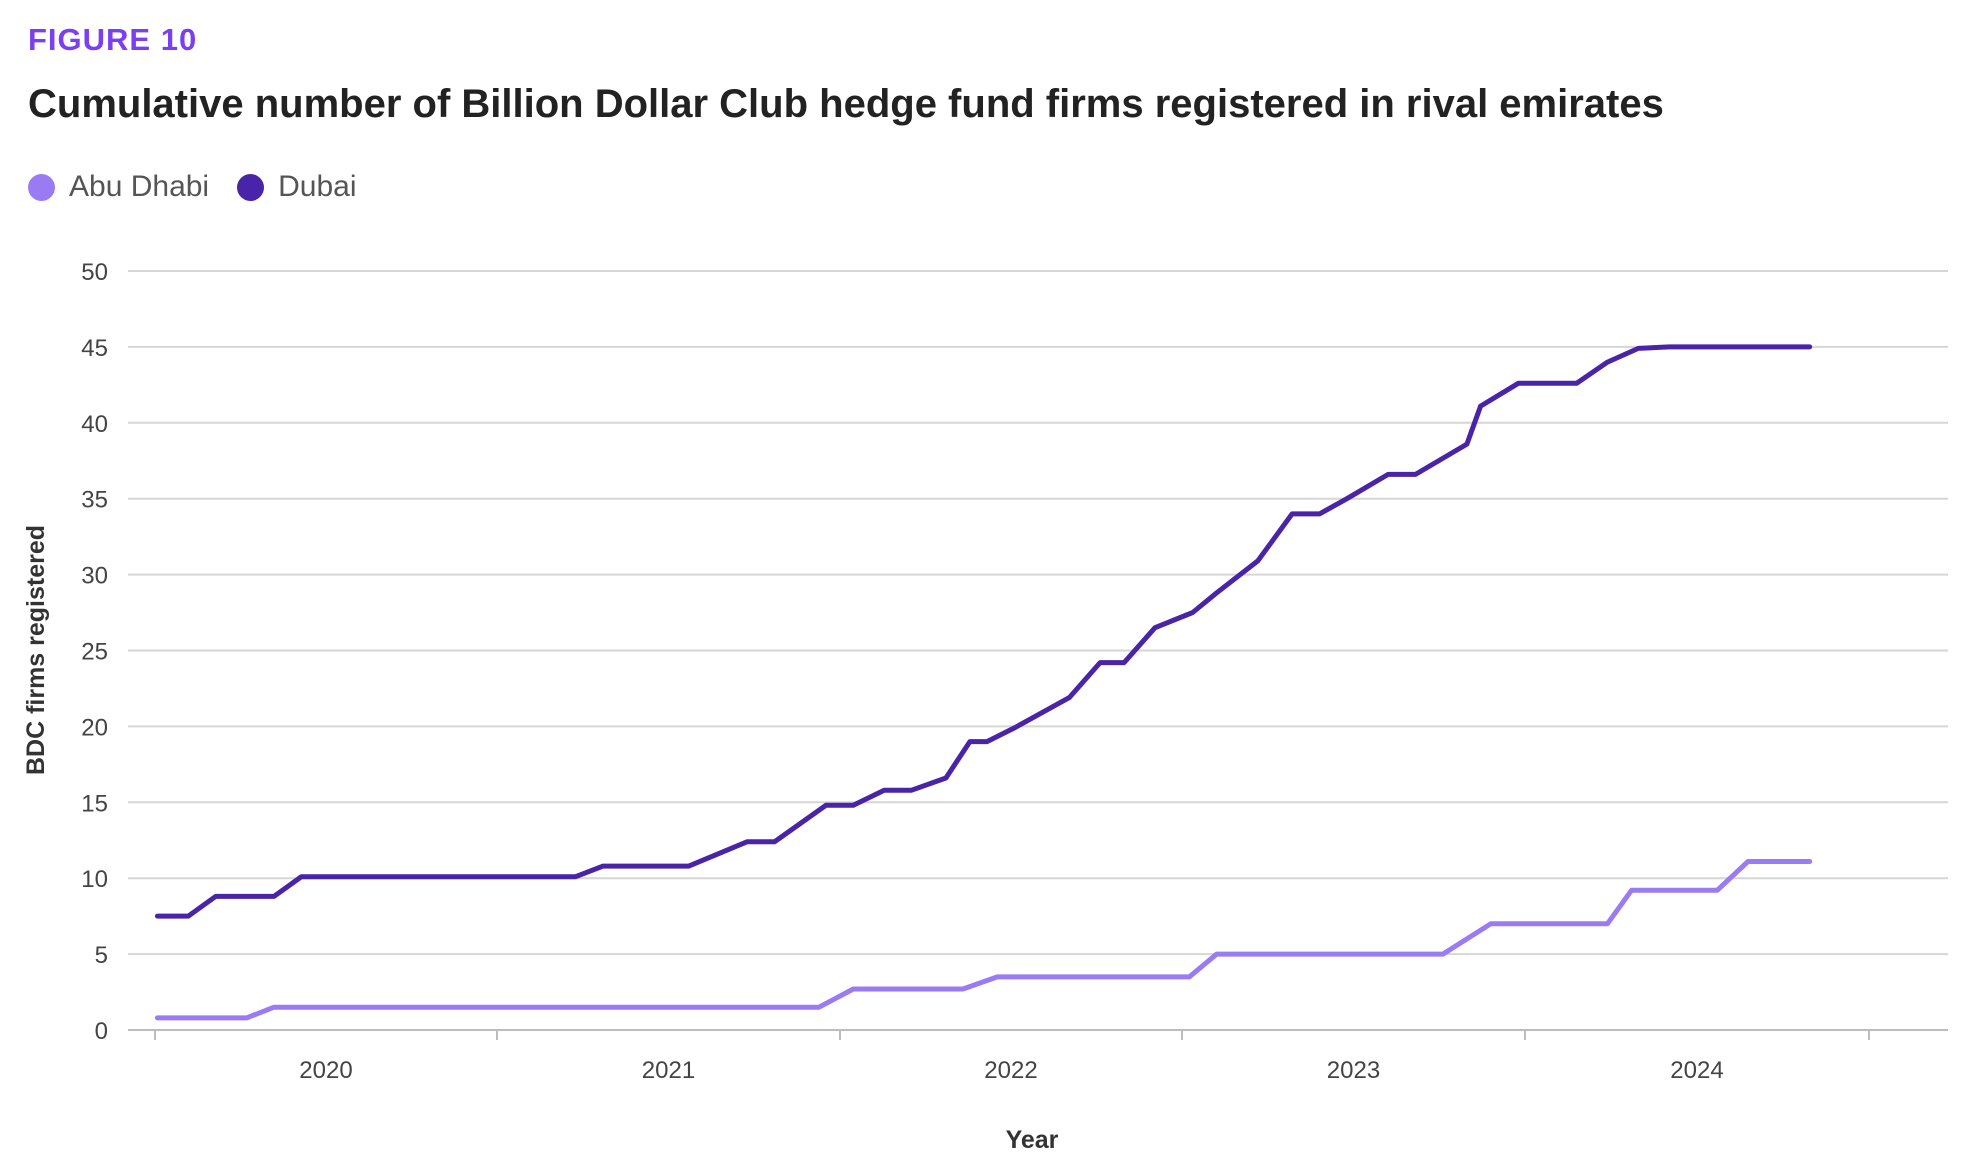 The width and height of the screenshot is (1962, 1172). Describe the element at coordinates (1032, 1140) in the screenshot. I see `x-axis-title: Year` at that location.